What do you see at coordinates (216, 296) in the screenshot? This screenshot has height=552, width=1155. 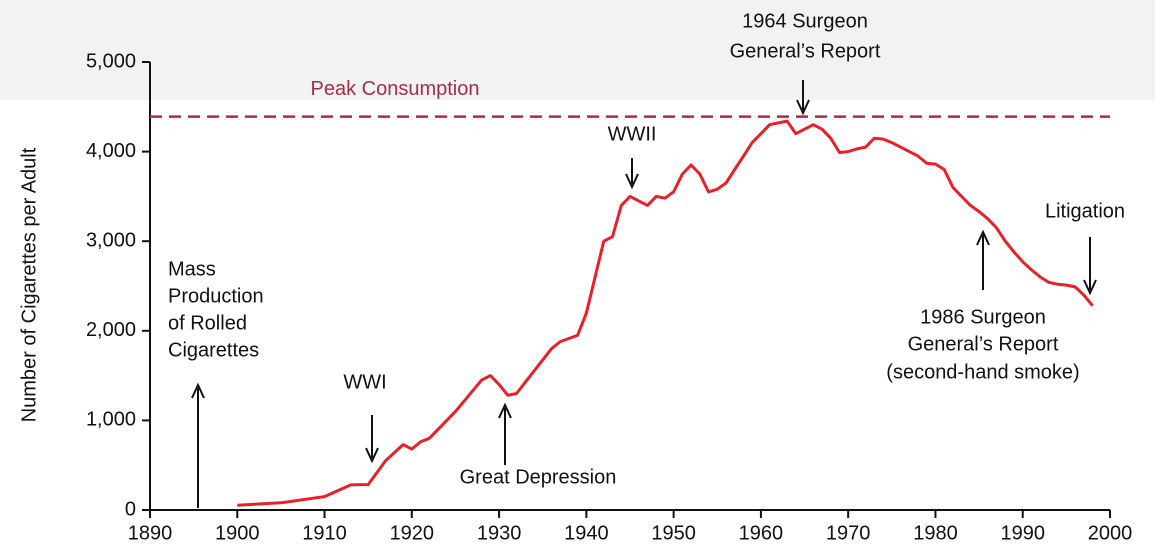 I see `annotation: Production` at bounding box center [216, 296].